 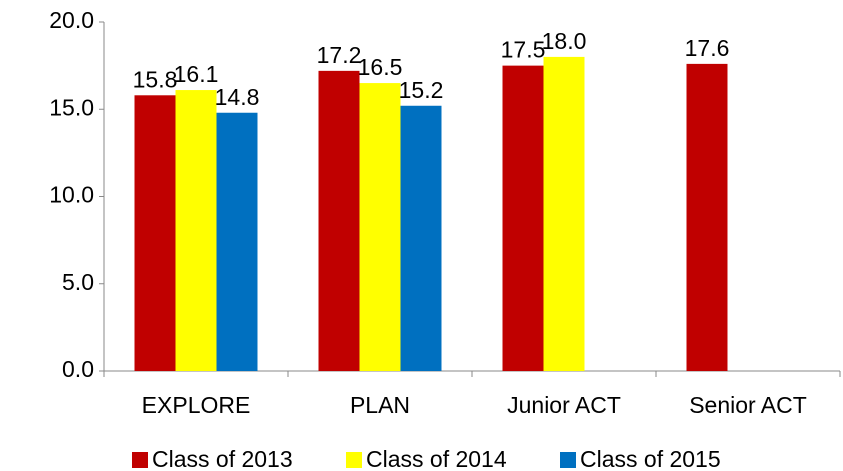 I want to click on data-label: 18.0, so click(x=564, y=41).